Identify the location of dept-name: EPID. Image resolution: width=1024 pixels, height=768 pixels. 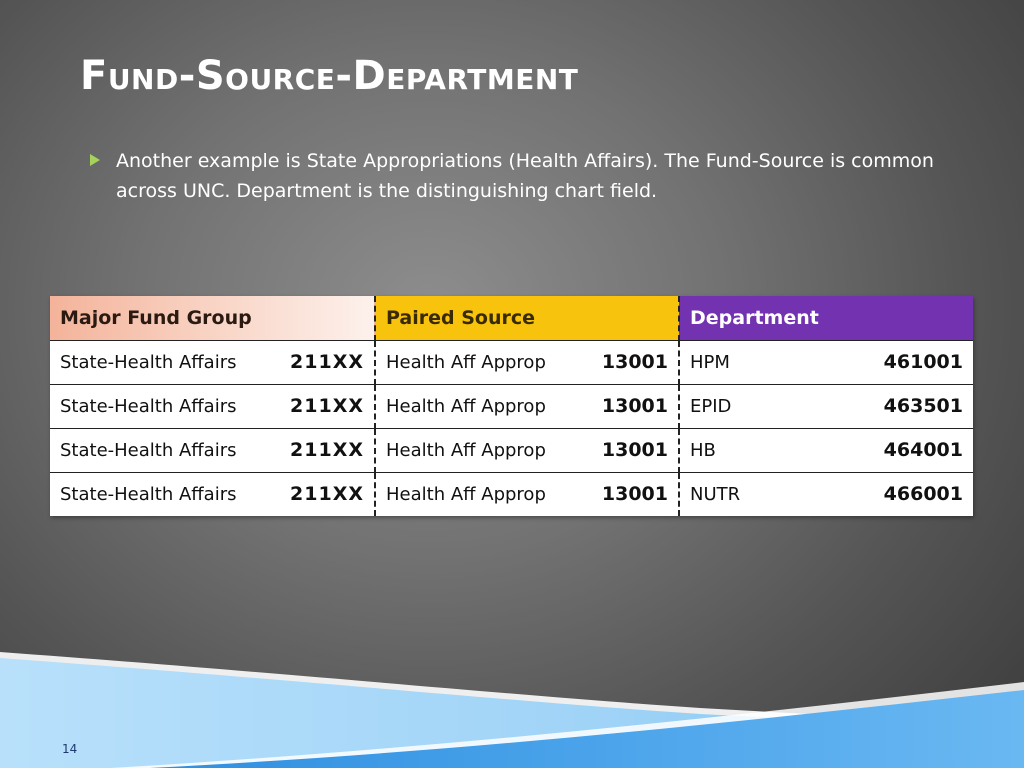
(711, 406).